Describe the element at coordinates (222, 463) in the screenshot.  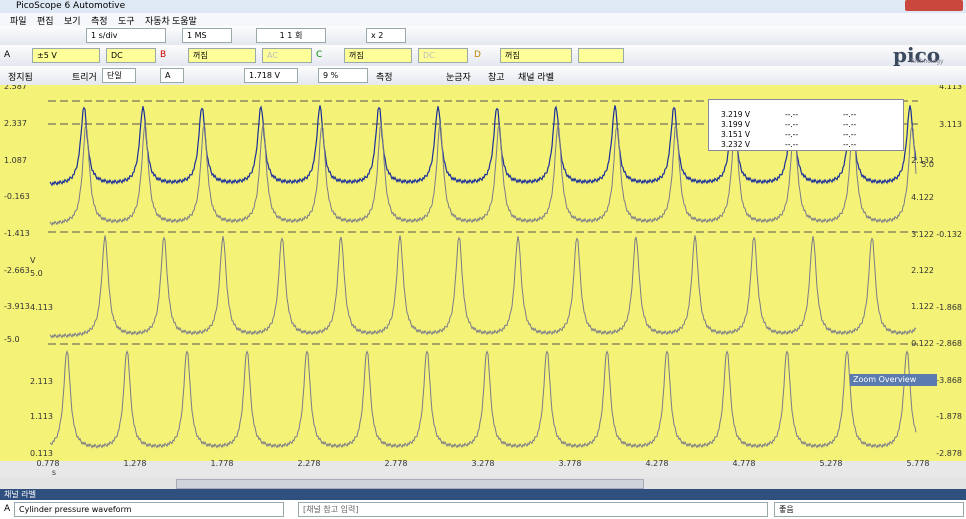
I see `x-axis-label: 1.778` at that location.